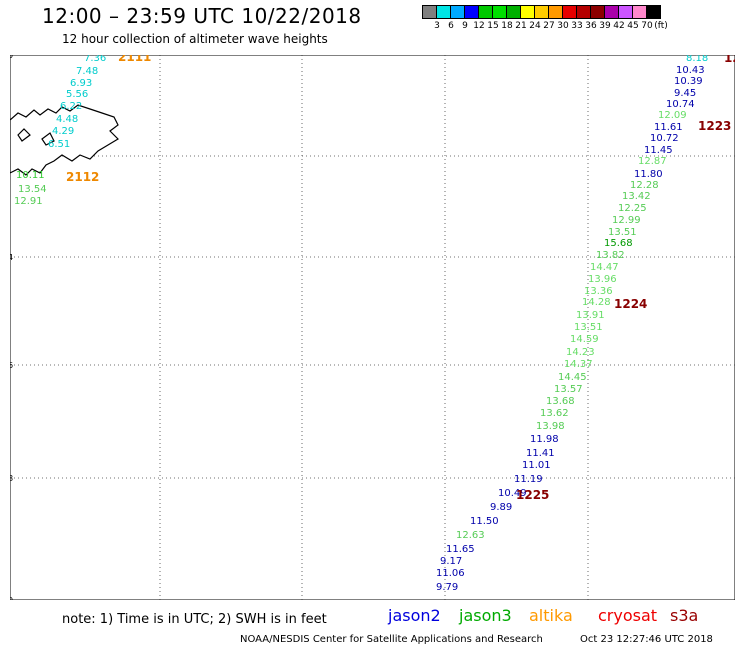 The height and width of the screenshot is (650, 740). Describe the element at coordinates (697, 59) in the screenshot. I see `wave-height-label: 8.18` at that location.